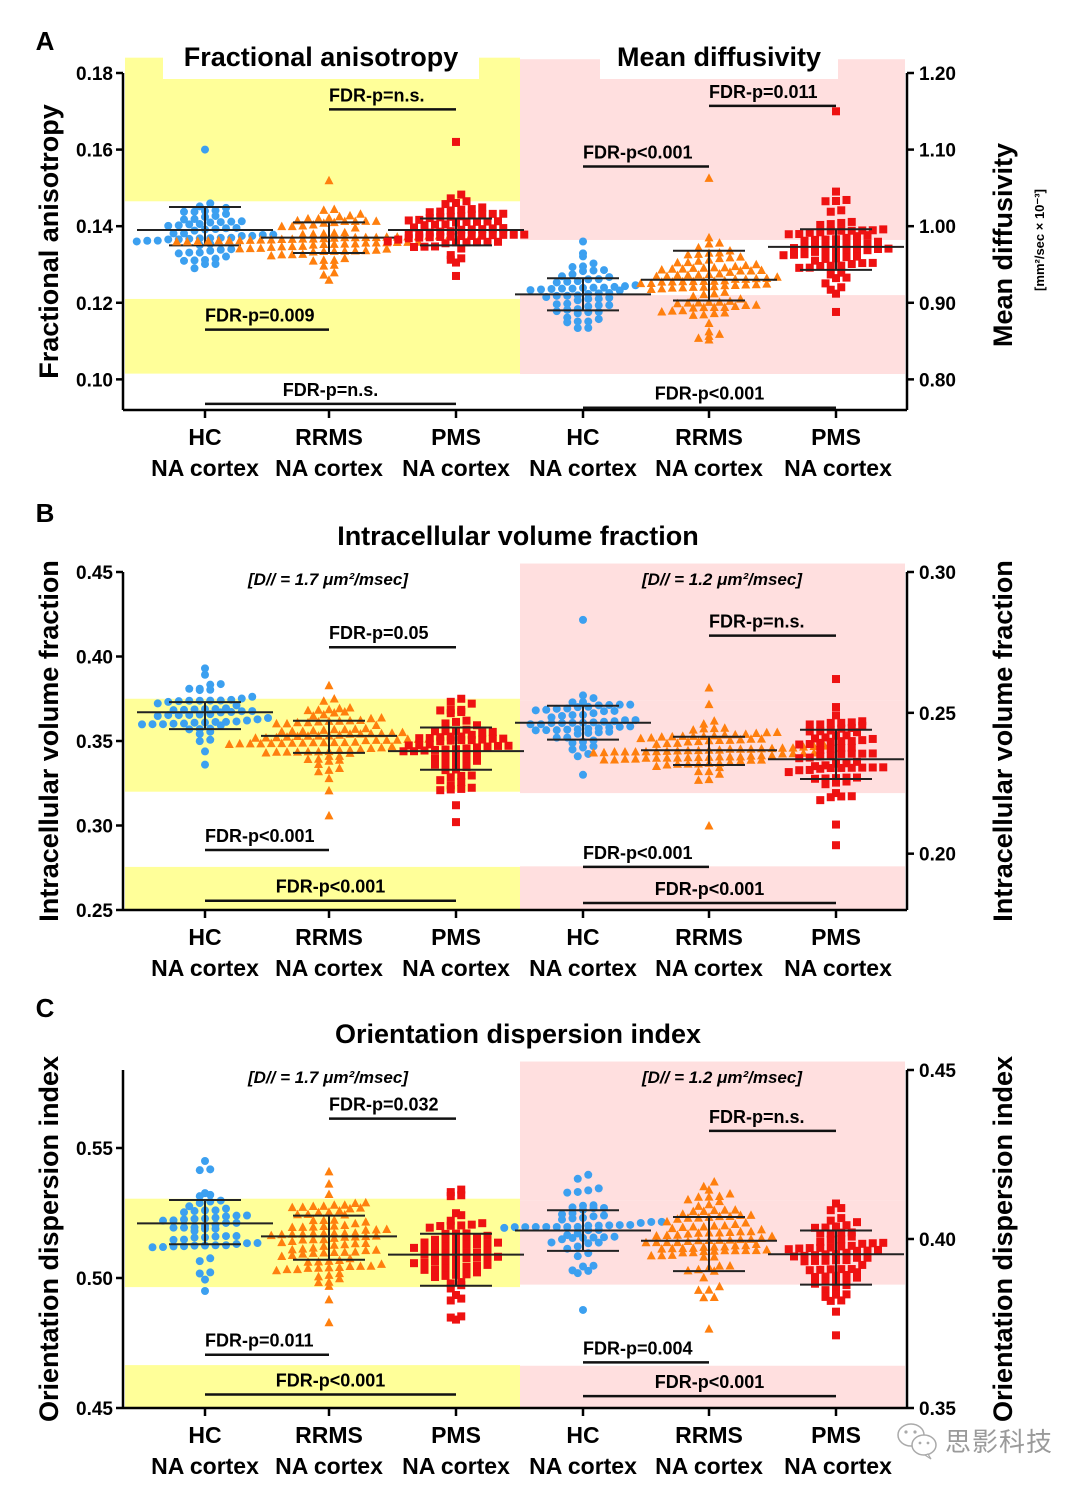  I want to click on panel-label: A, so click(45, 41).